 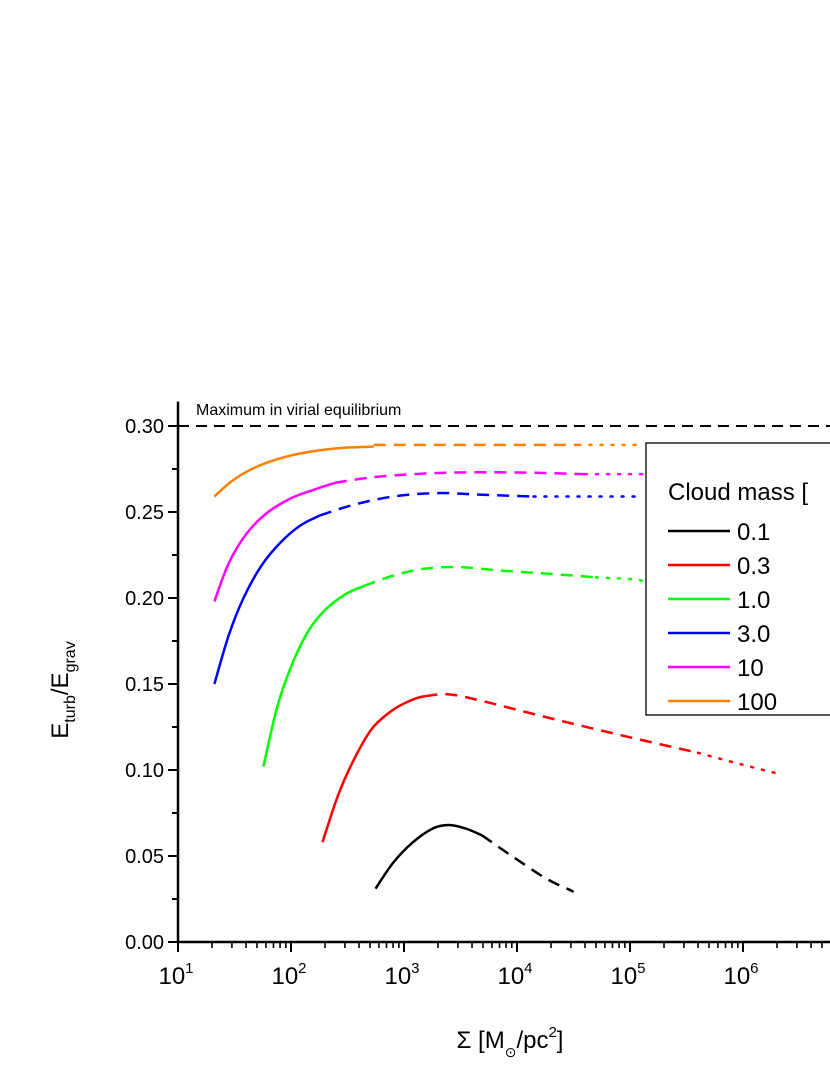 I want to click on x-tick-label: 10¹, so click(x=175, y=975).